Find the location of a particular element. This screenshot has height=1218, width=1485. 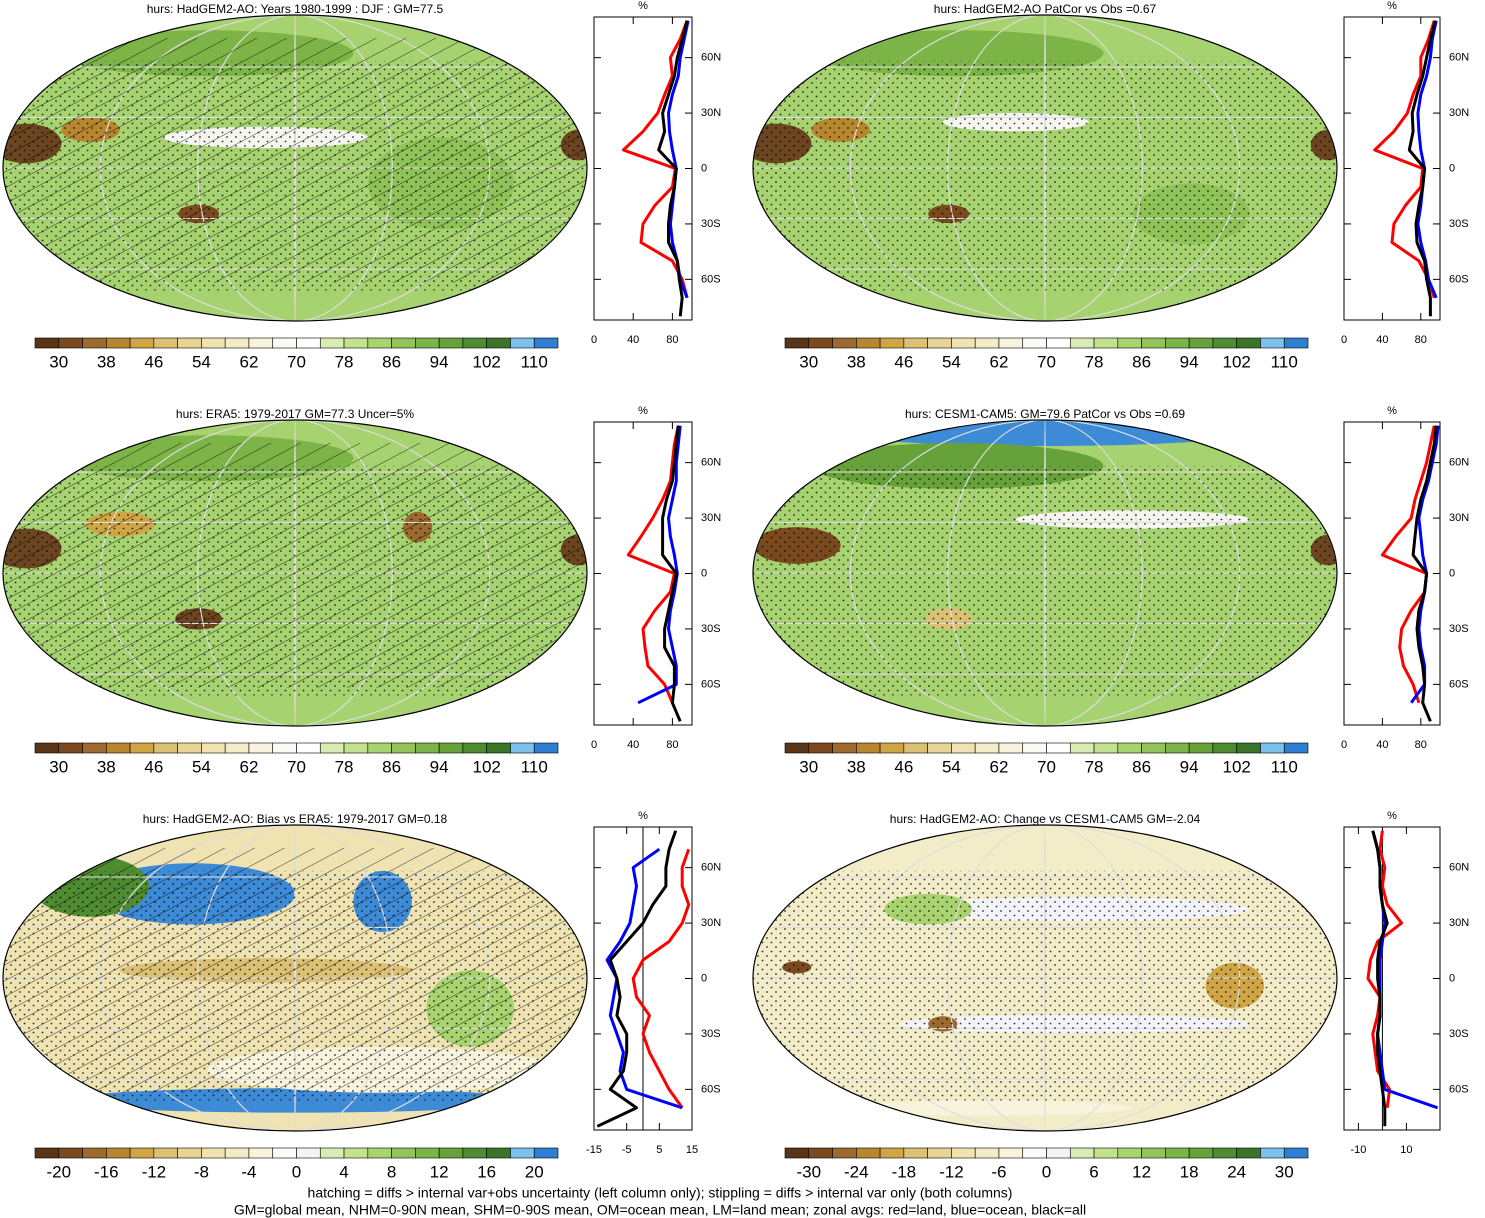

x-tick-label: -15 is located at coordinates (594, 1150).